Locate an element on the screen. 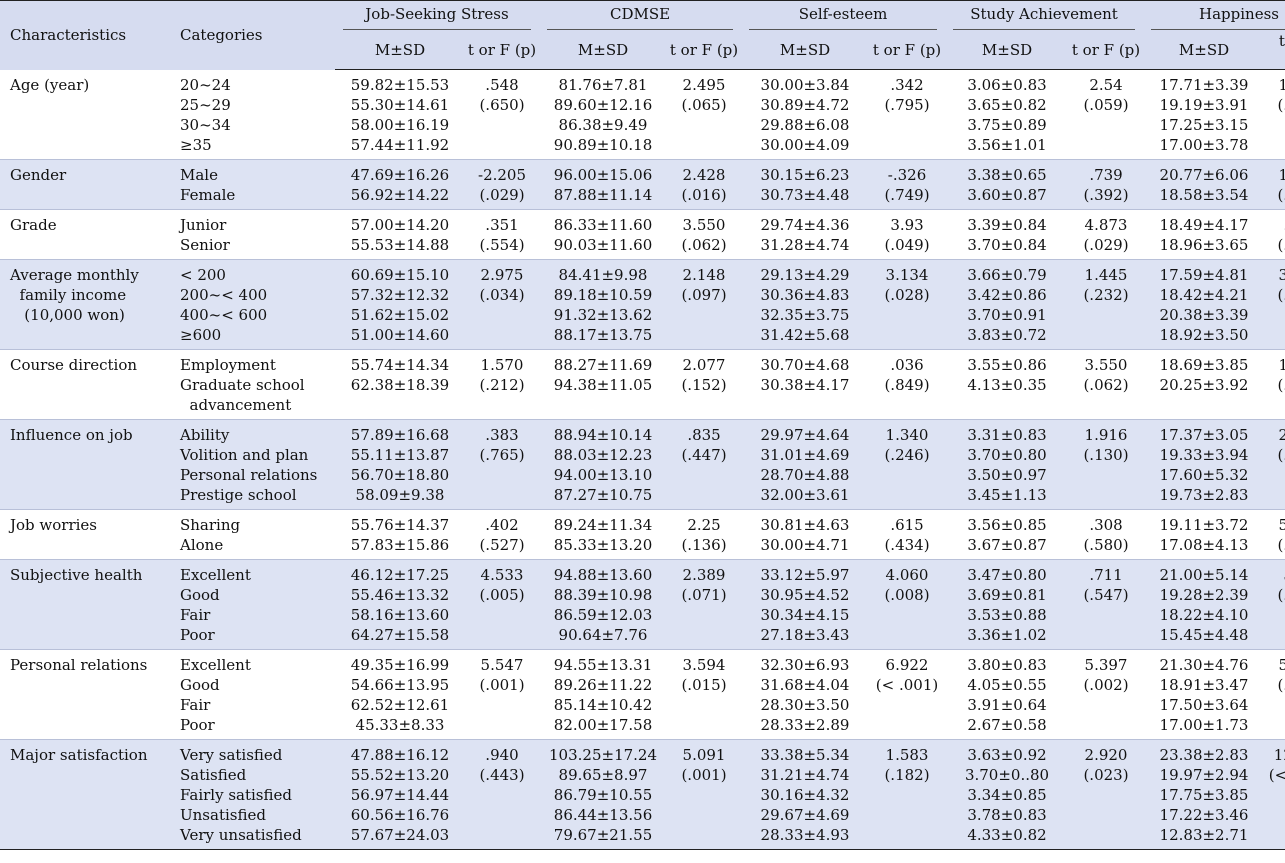  stat-cell: .835 (.447) is located at coordinates (704, 464).